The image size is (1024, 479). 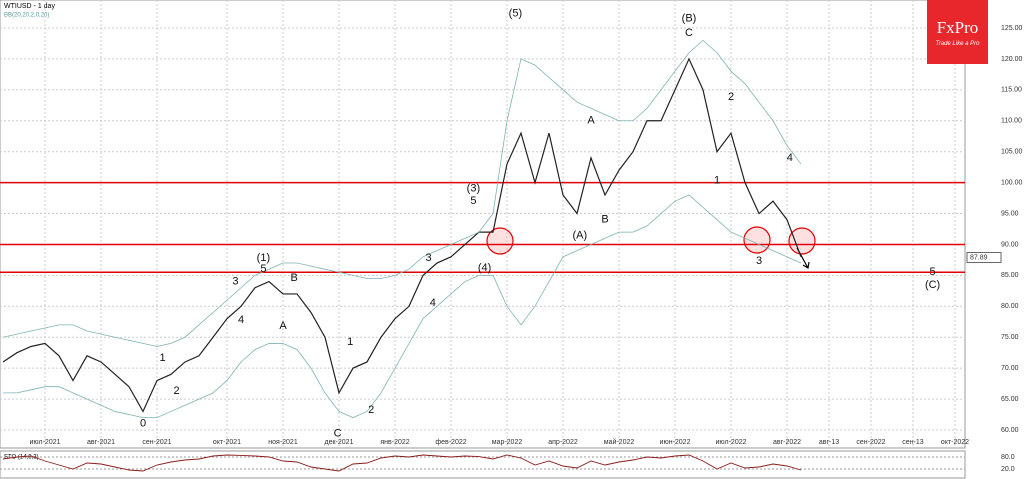 What do you see at coordinates (955, 442) in the screenshot?
I see `x-tick-label: окт-2022` at bounding box center [955, 442].